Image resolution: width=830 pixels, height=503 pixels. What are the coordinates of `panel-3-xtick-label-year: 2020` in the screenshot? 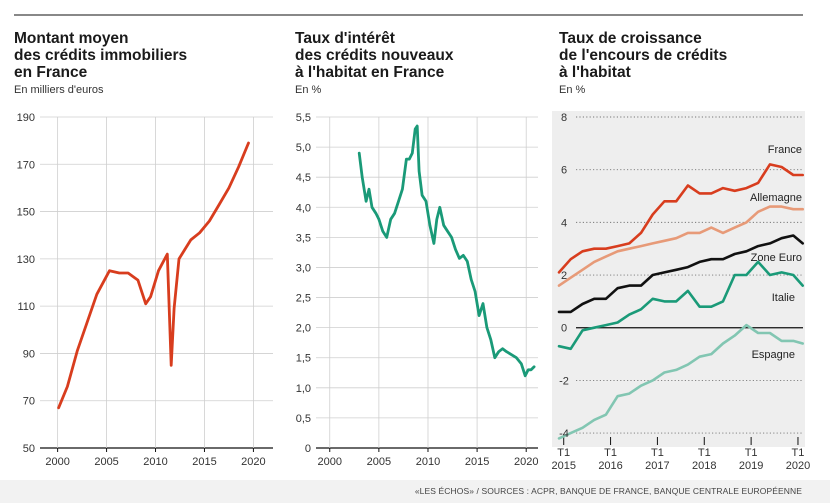 It's located at (798, 466).